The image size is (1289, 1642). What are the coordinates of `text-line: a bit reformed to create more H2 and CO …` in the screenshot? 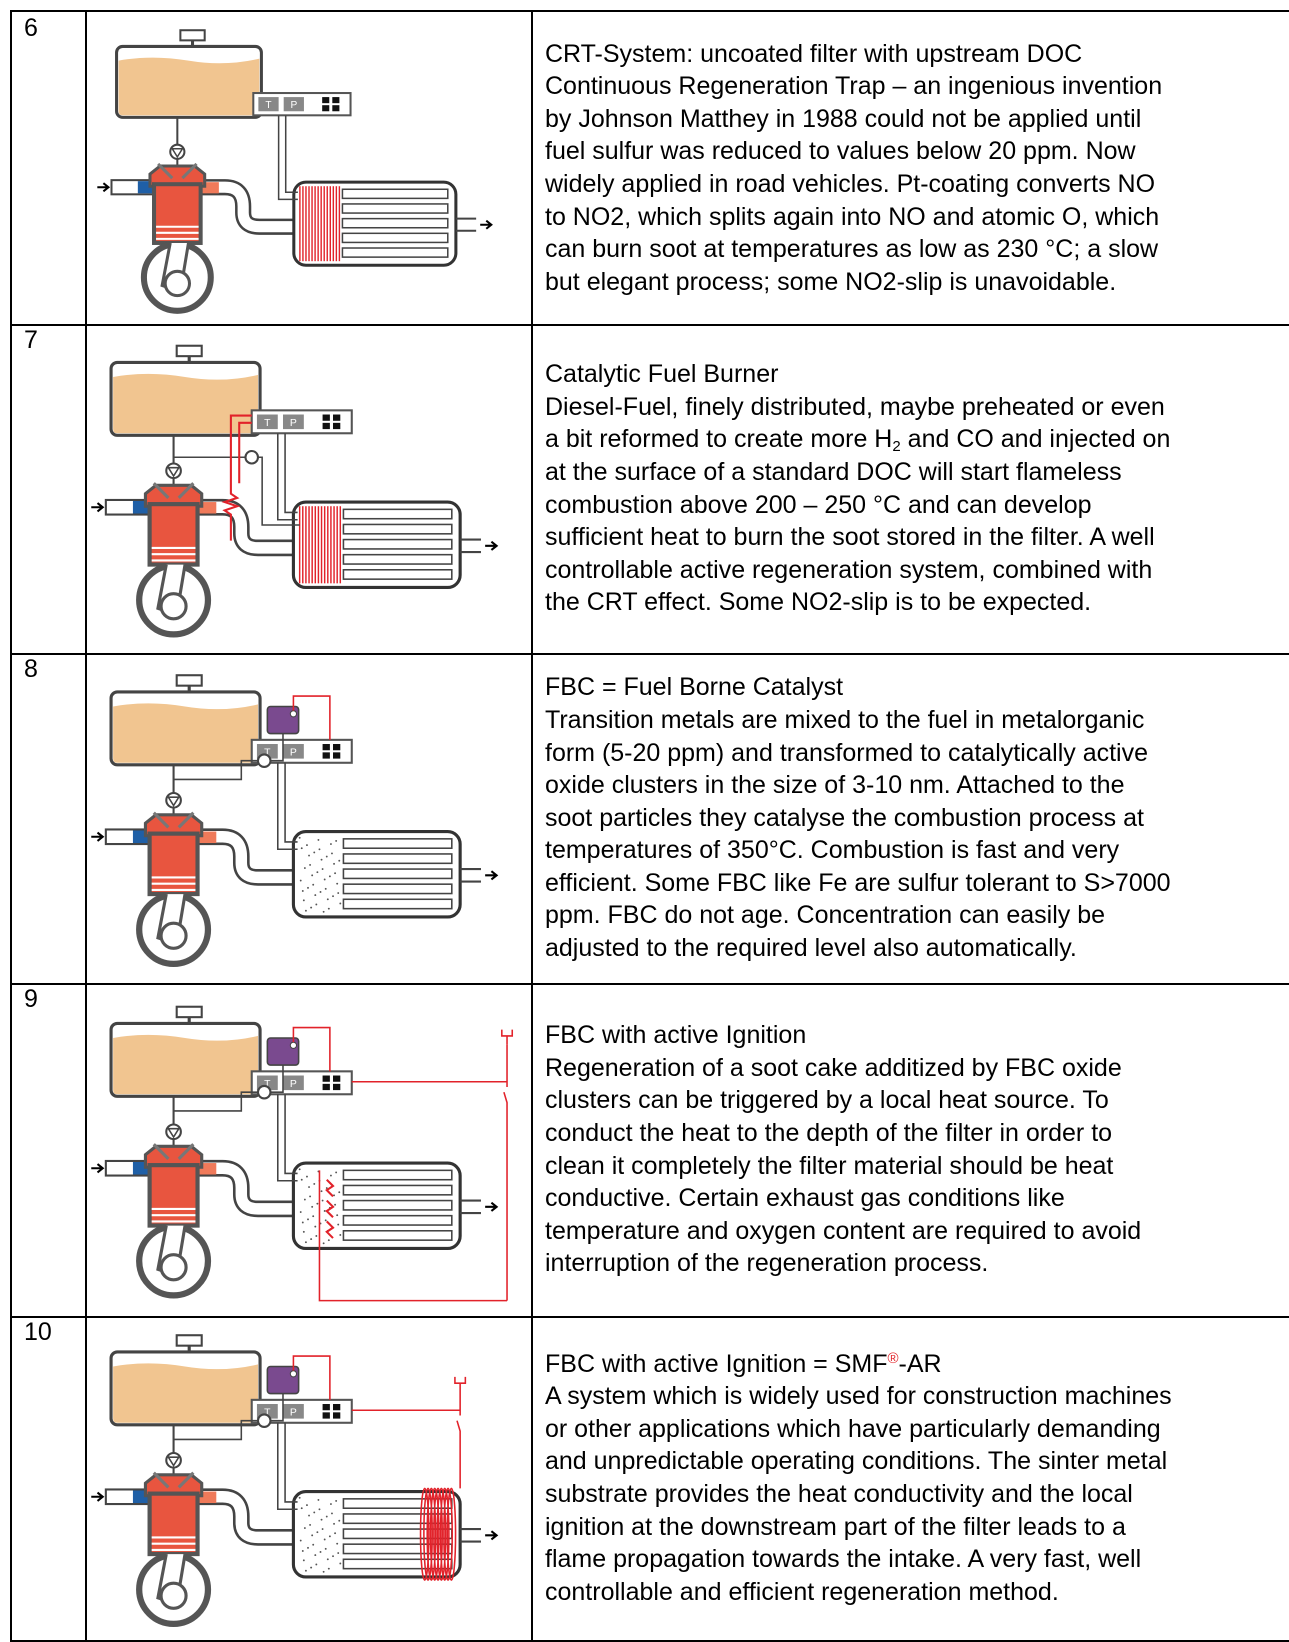 It's located at (917, 439).